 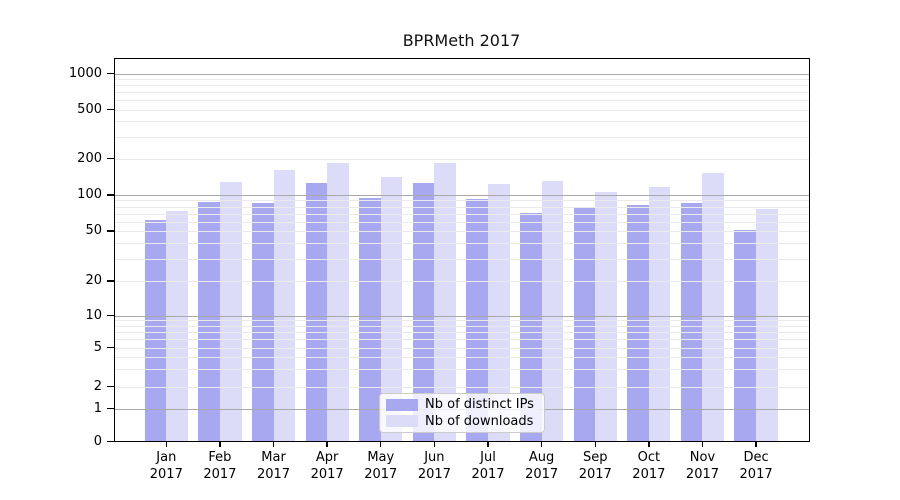 What do you see at coordinates (166, 457) in the screenshot?
I see `x-label-month: Jan` at bounding box center [166, 457].